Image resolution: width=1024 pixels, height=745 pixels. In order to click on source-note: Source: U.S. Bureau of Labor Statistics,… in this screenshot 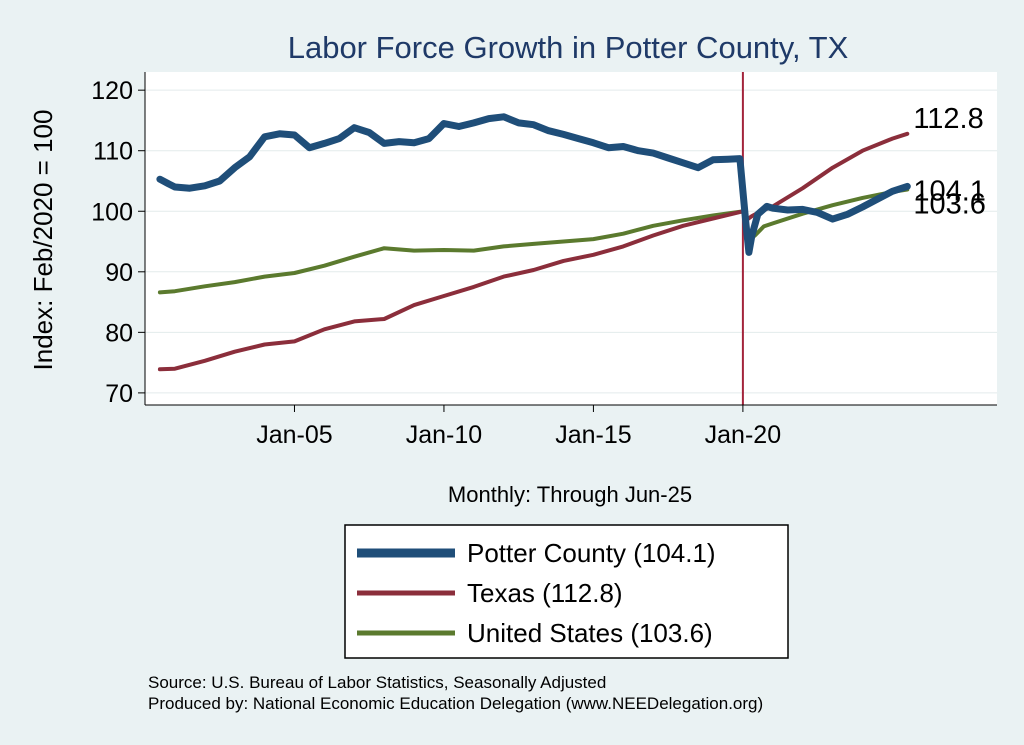, I will do `click(377, 682)`.